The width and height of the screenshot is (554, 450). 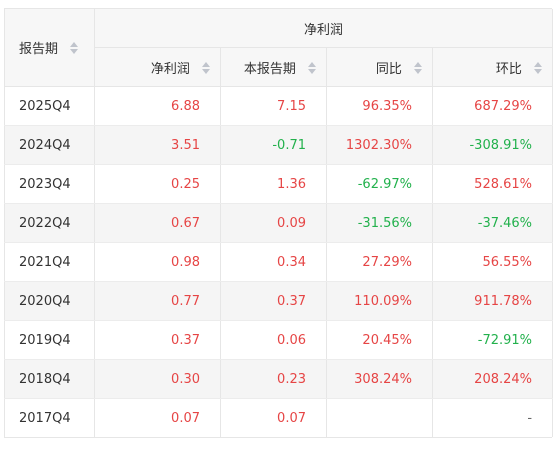 What do you see at coordinates (492, 106) in the screenshot?
I see `qoq-cell: 687.29%` at bounding box center [492, 106].